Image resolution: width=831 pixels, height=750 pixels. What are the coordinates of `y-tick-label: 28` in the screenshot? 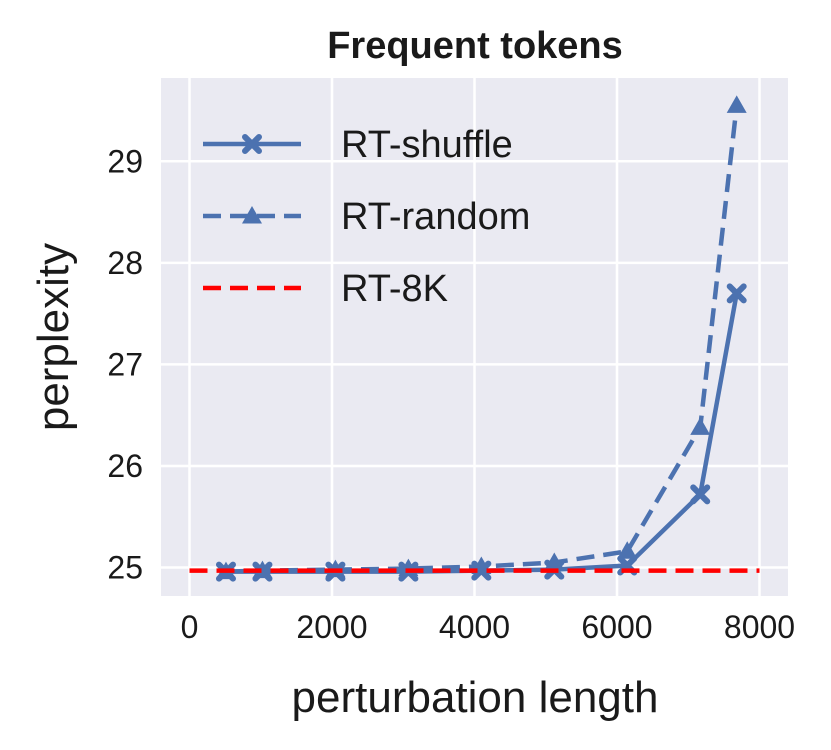 It's located at (125, 263).